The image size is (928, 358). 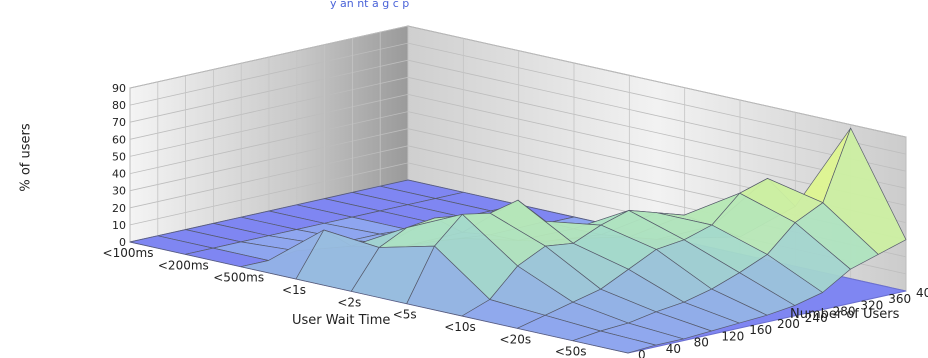 I want to click on z-tick-label: 320, so click(x=871, y=305).